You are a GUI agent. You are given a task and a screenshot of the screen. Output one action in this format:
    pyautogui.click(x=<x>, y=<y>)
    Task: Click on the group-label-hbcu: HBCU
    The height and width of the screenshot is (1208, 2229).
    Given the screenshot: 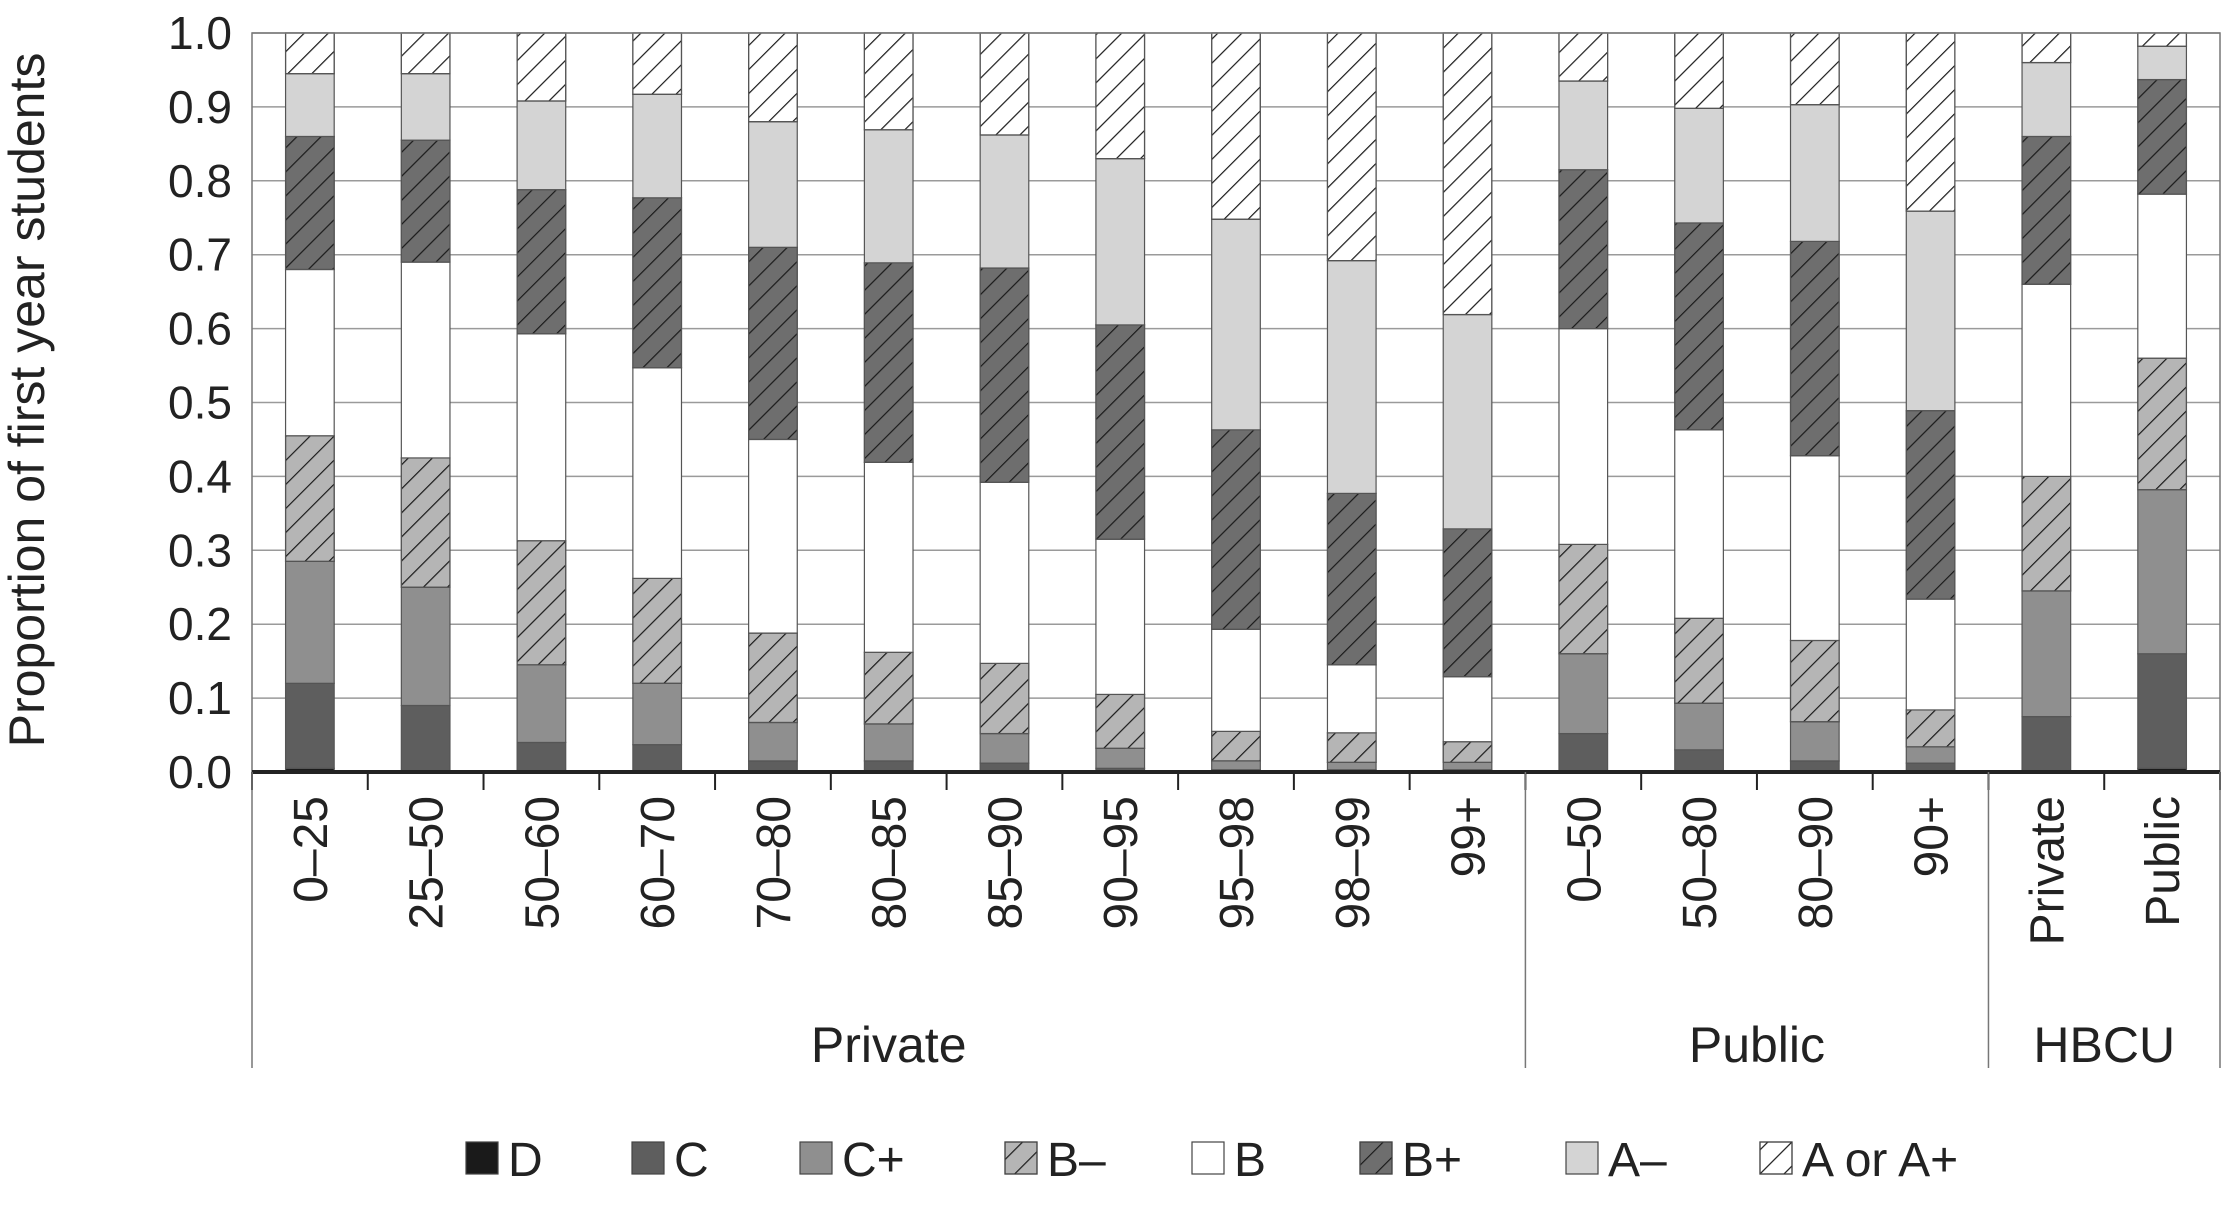 What is the action you would take?
    pyautogui.click(x=2104, y=1045)
    